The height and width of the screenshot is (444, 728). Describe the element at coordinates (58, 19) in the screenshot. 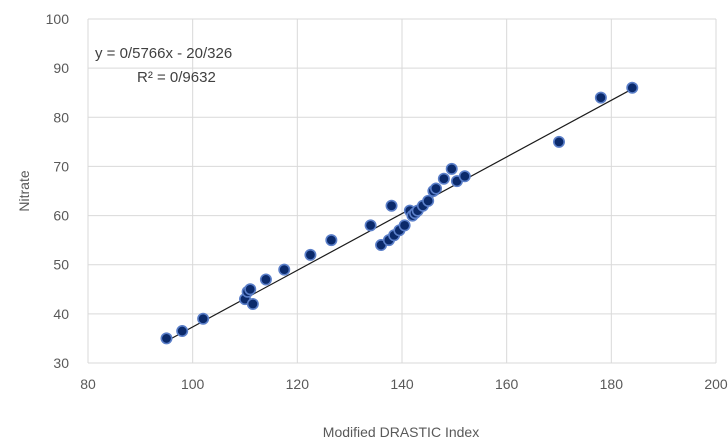

I see `y-tick-label: 100` at that location.